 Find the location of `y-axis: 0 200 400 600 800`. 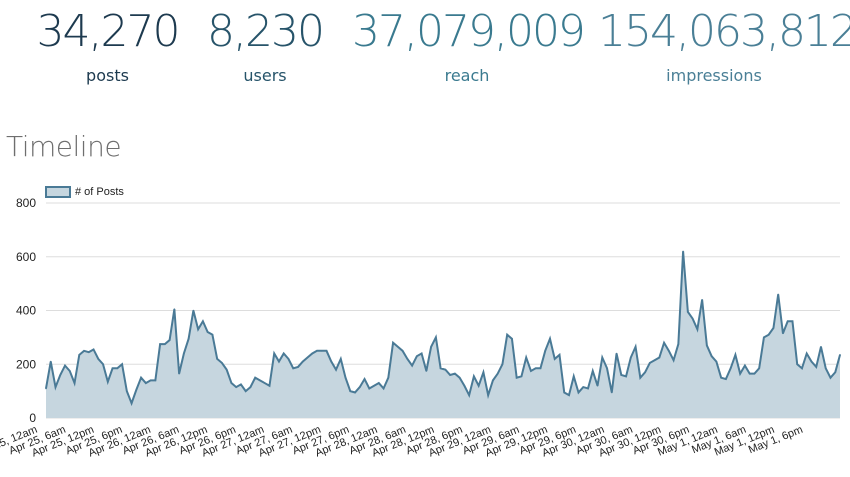

y-axis: 0 200 400 600 800 is located at coordinates (26, 310).